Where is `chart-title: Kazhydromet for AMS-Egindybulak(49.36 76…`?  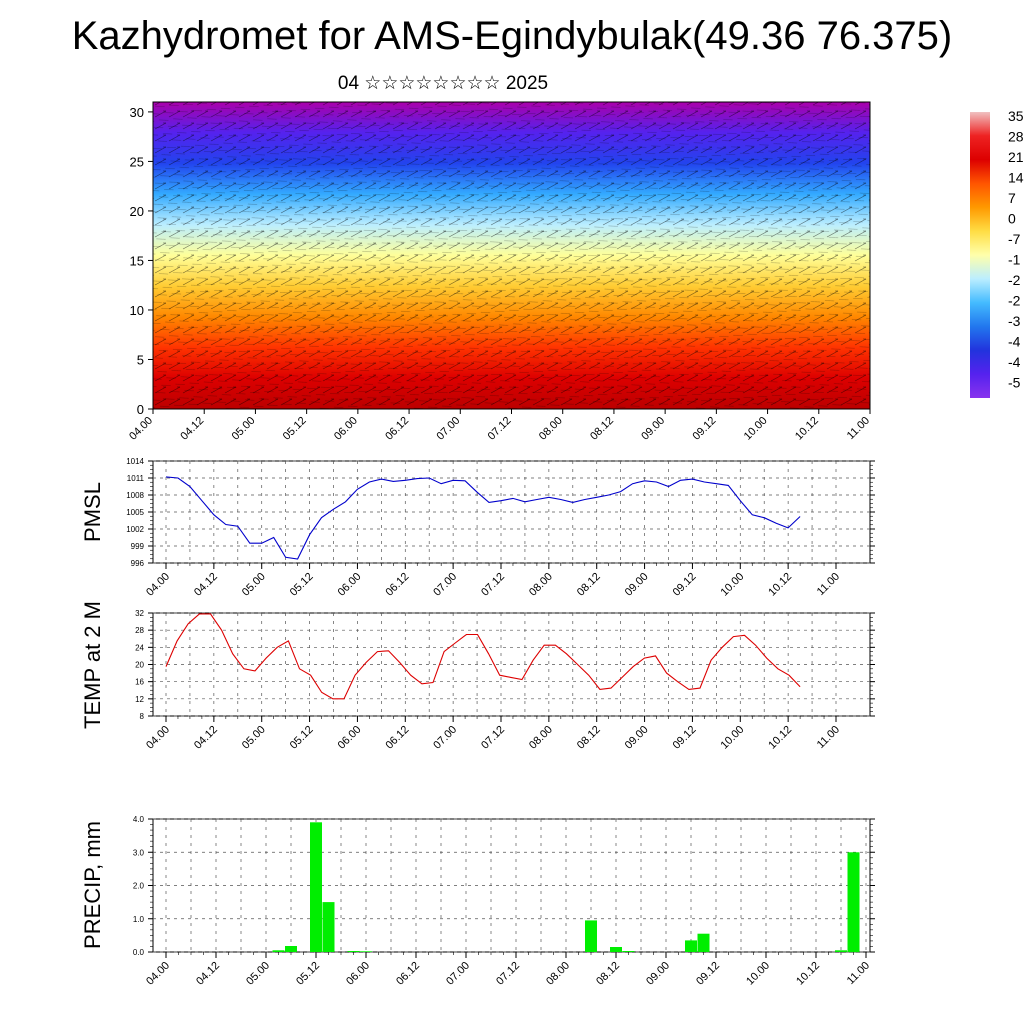
chart-title: Kazhydromet for AMS-Egindybulak(49.36 76… is located at coordinates (512, 36).